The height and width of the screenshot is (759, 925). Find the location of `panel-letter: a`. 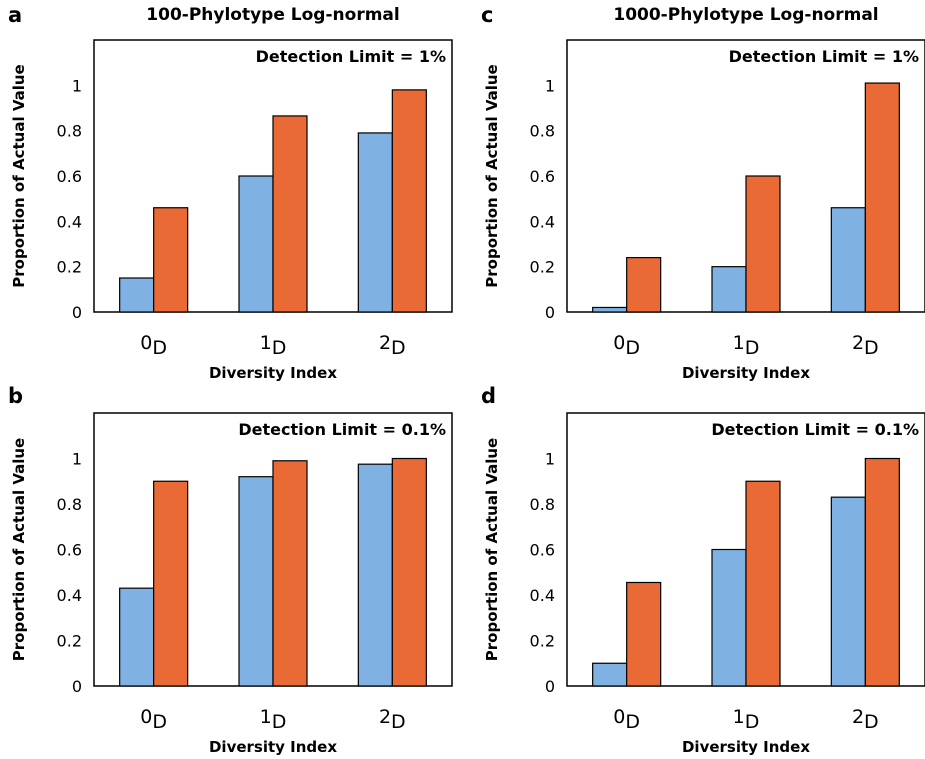

panel-letter: a is located at coordinates (15, 15).